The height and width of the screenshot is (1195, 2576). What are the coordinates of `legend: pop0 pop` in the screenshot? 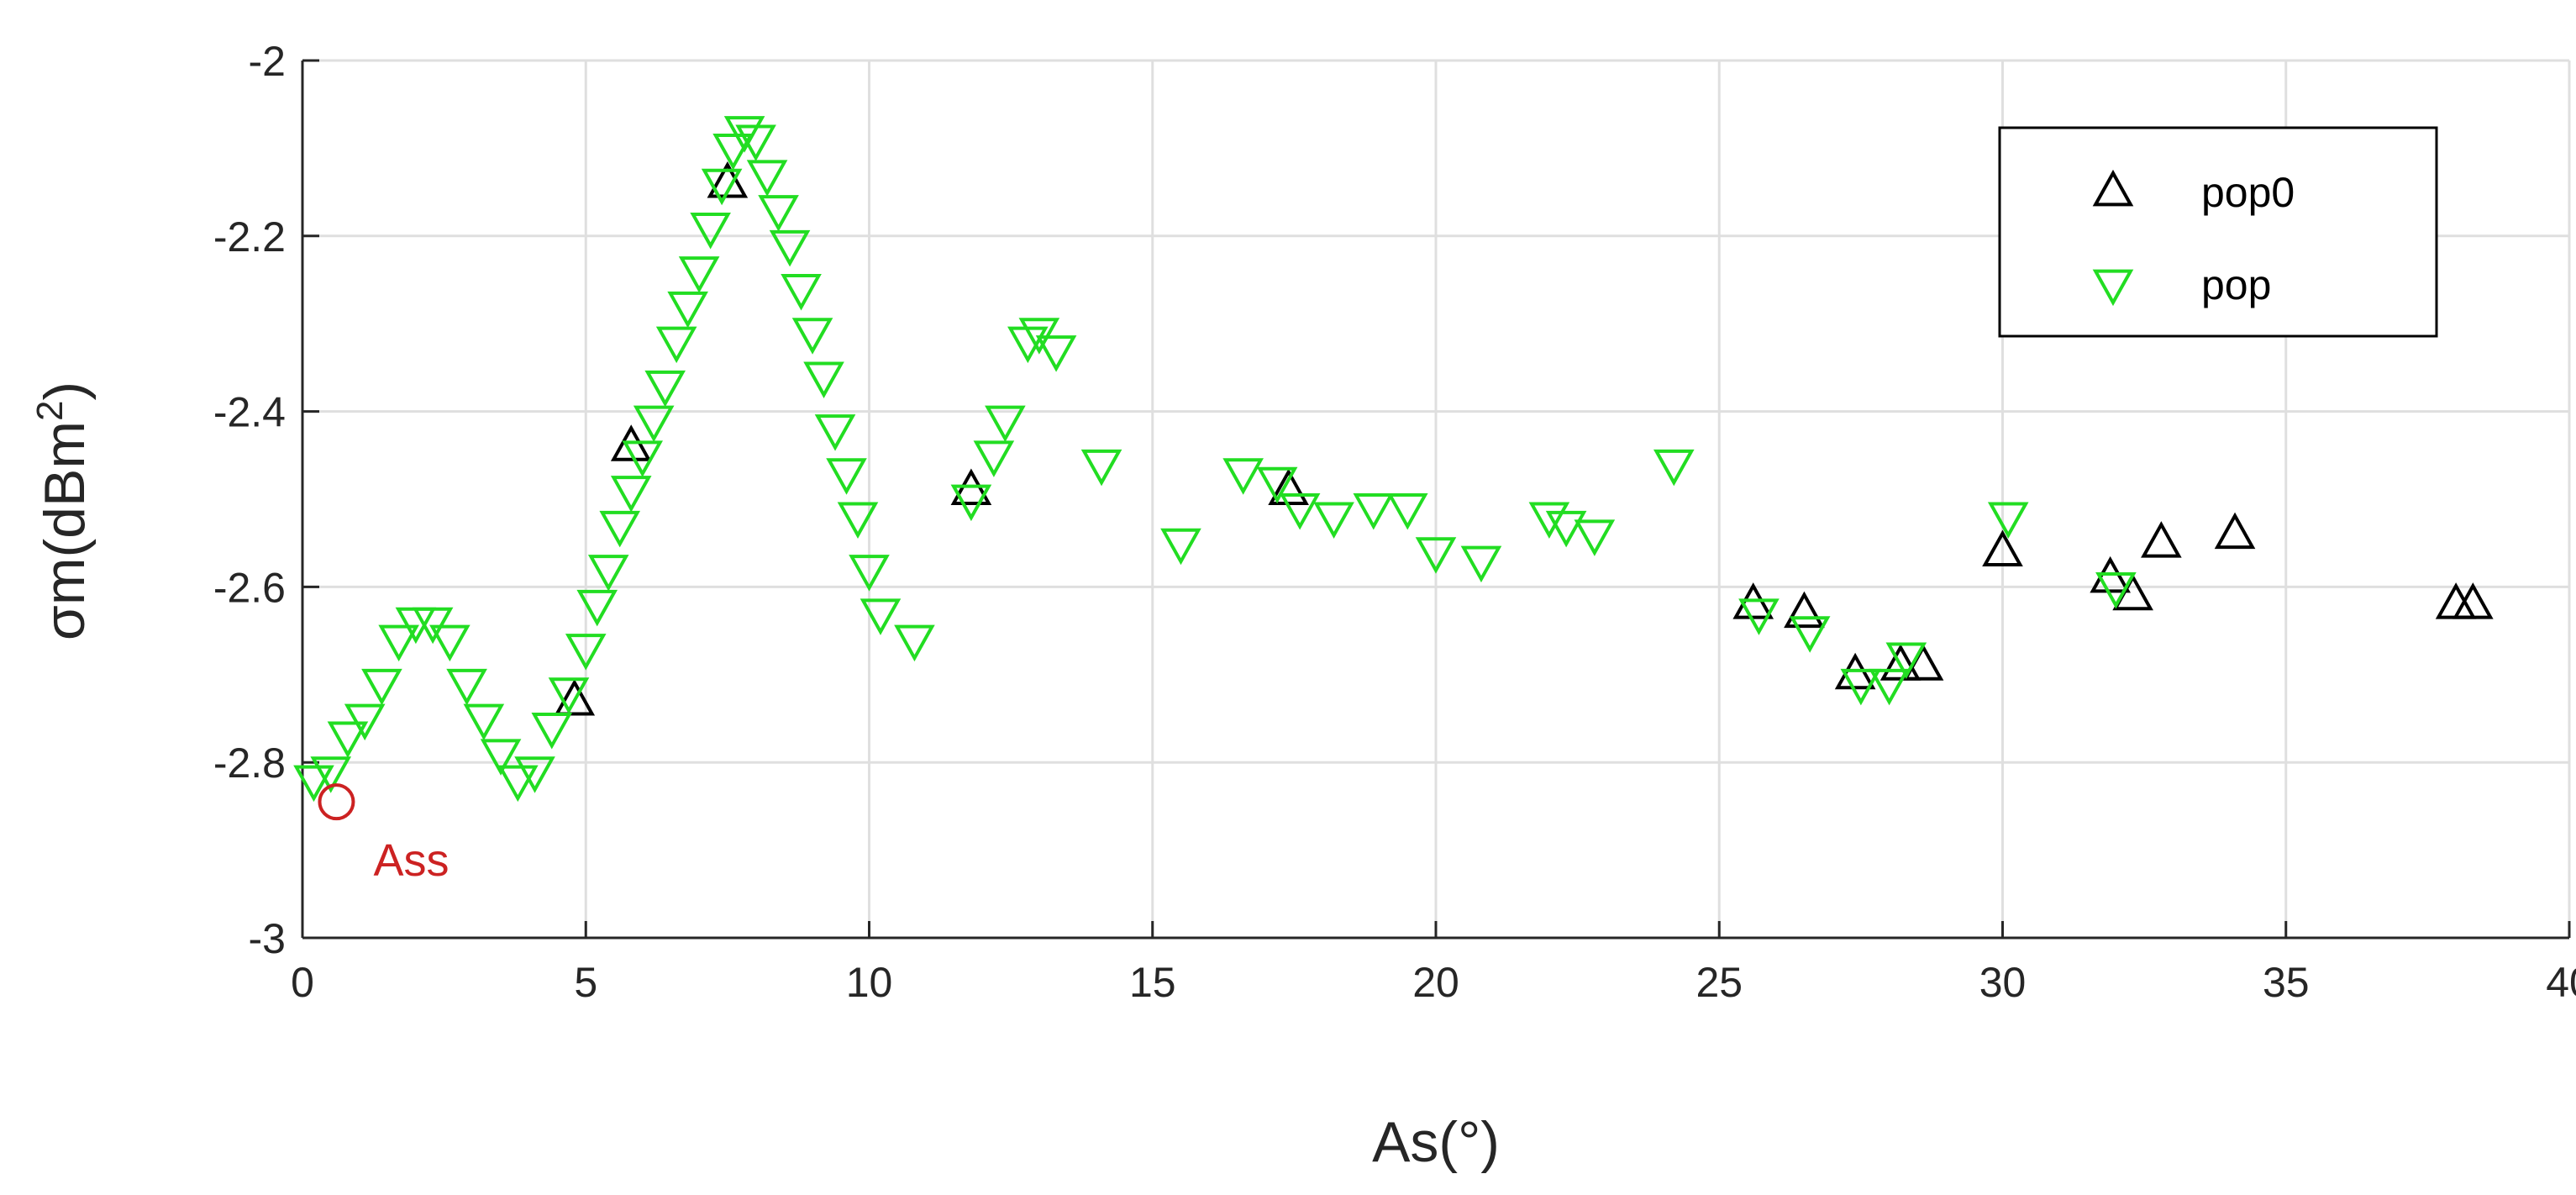 It's located at (2218, 232).